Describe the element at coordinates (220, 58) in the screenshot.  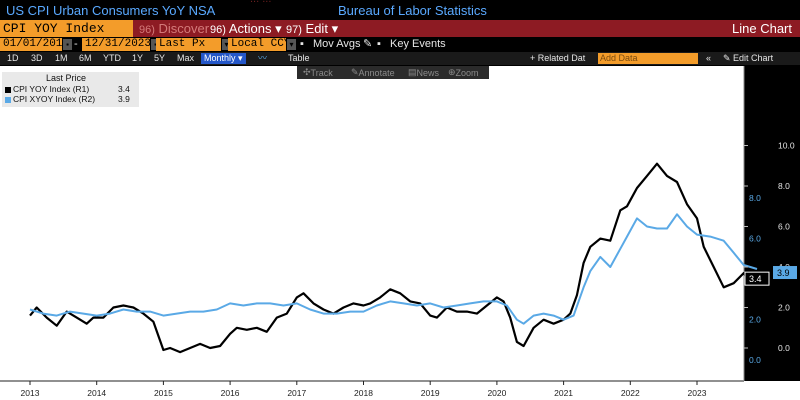
I see `periodicity-label: Monthly` at that location.